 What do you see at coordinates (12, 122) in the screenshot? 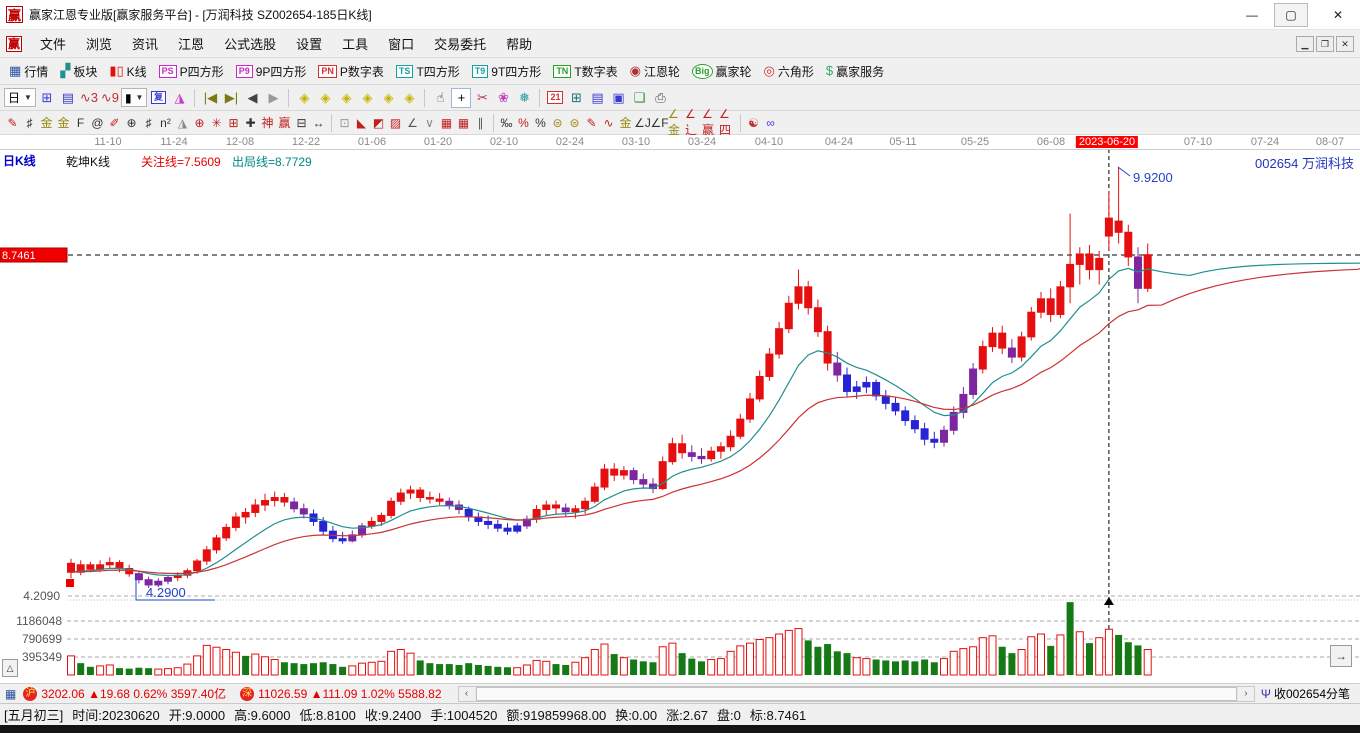
I see `pencil-icon: ✎` at bounding box center [12, 122].